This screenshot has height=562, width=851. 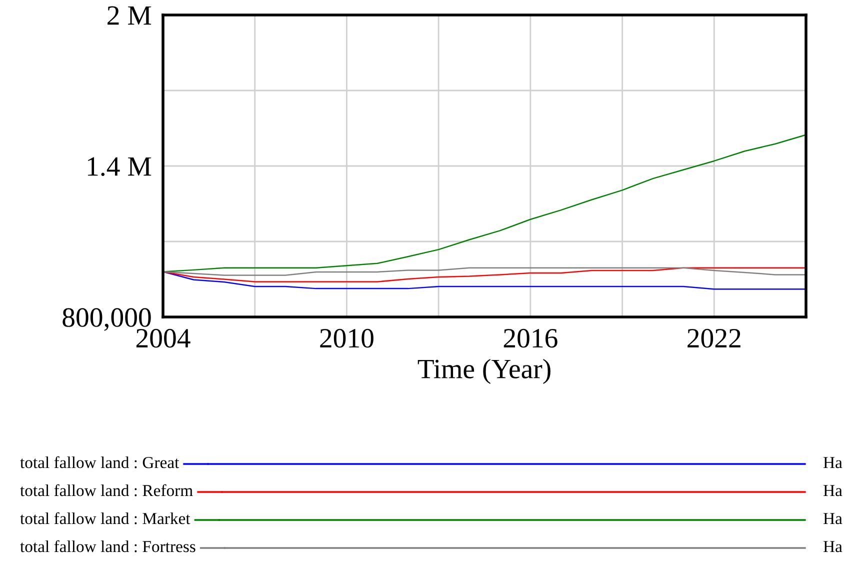 I want to click on x-tick-label: 2022, so click(x=714, y=338).